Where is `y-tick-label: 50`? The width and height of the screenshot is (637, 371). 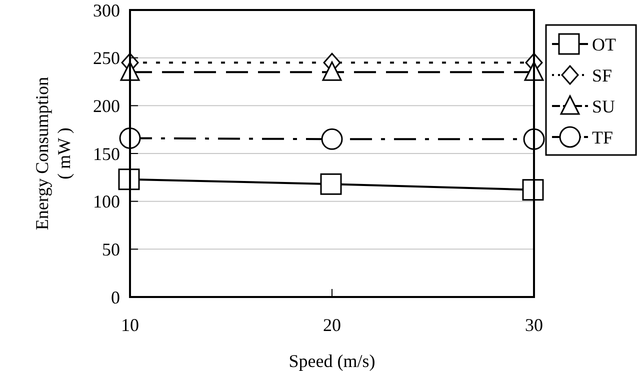 y-tick-label: 50 is located at coordinates (111, 249).